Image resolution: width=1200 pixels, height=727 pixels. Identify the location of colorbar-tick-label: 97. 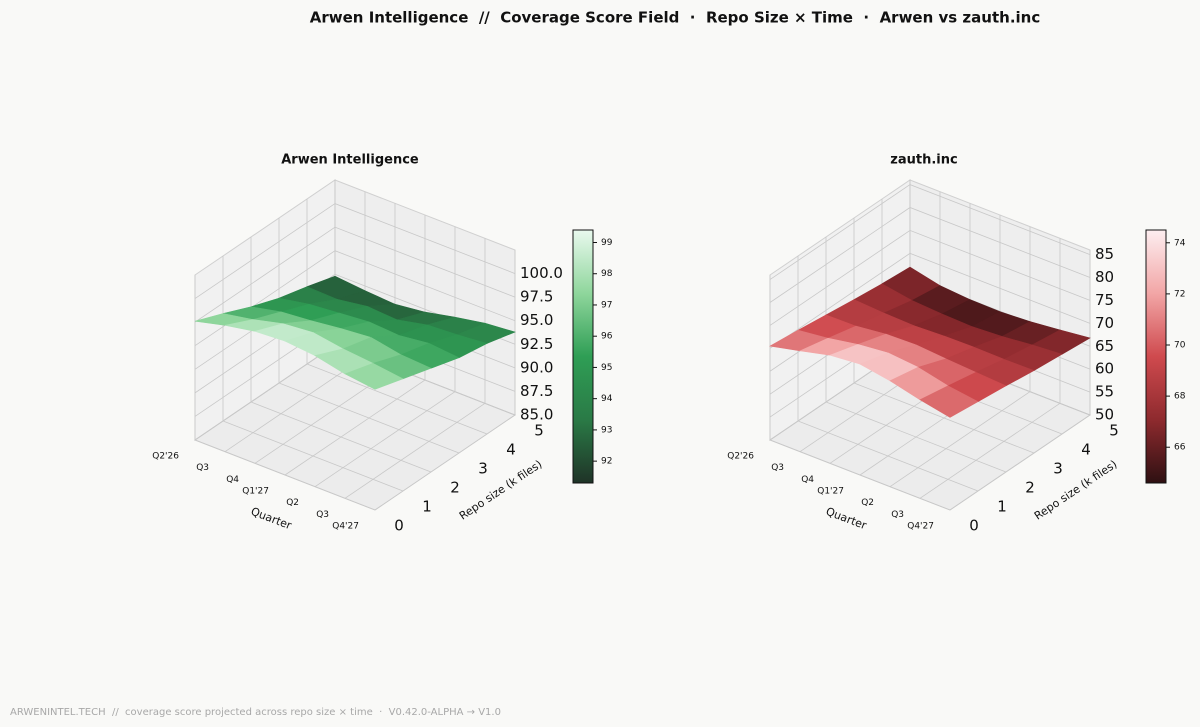
(606, 305).